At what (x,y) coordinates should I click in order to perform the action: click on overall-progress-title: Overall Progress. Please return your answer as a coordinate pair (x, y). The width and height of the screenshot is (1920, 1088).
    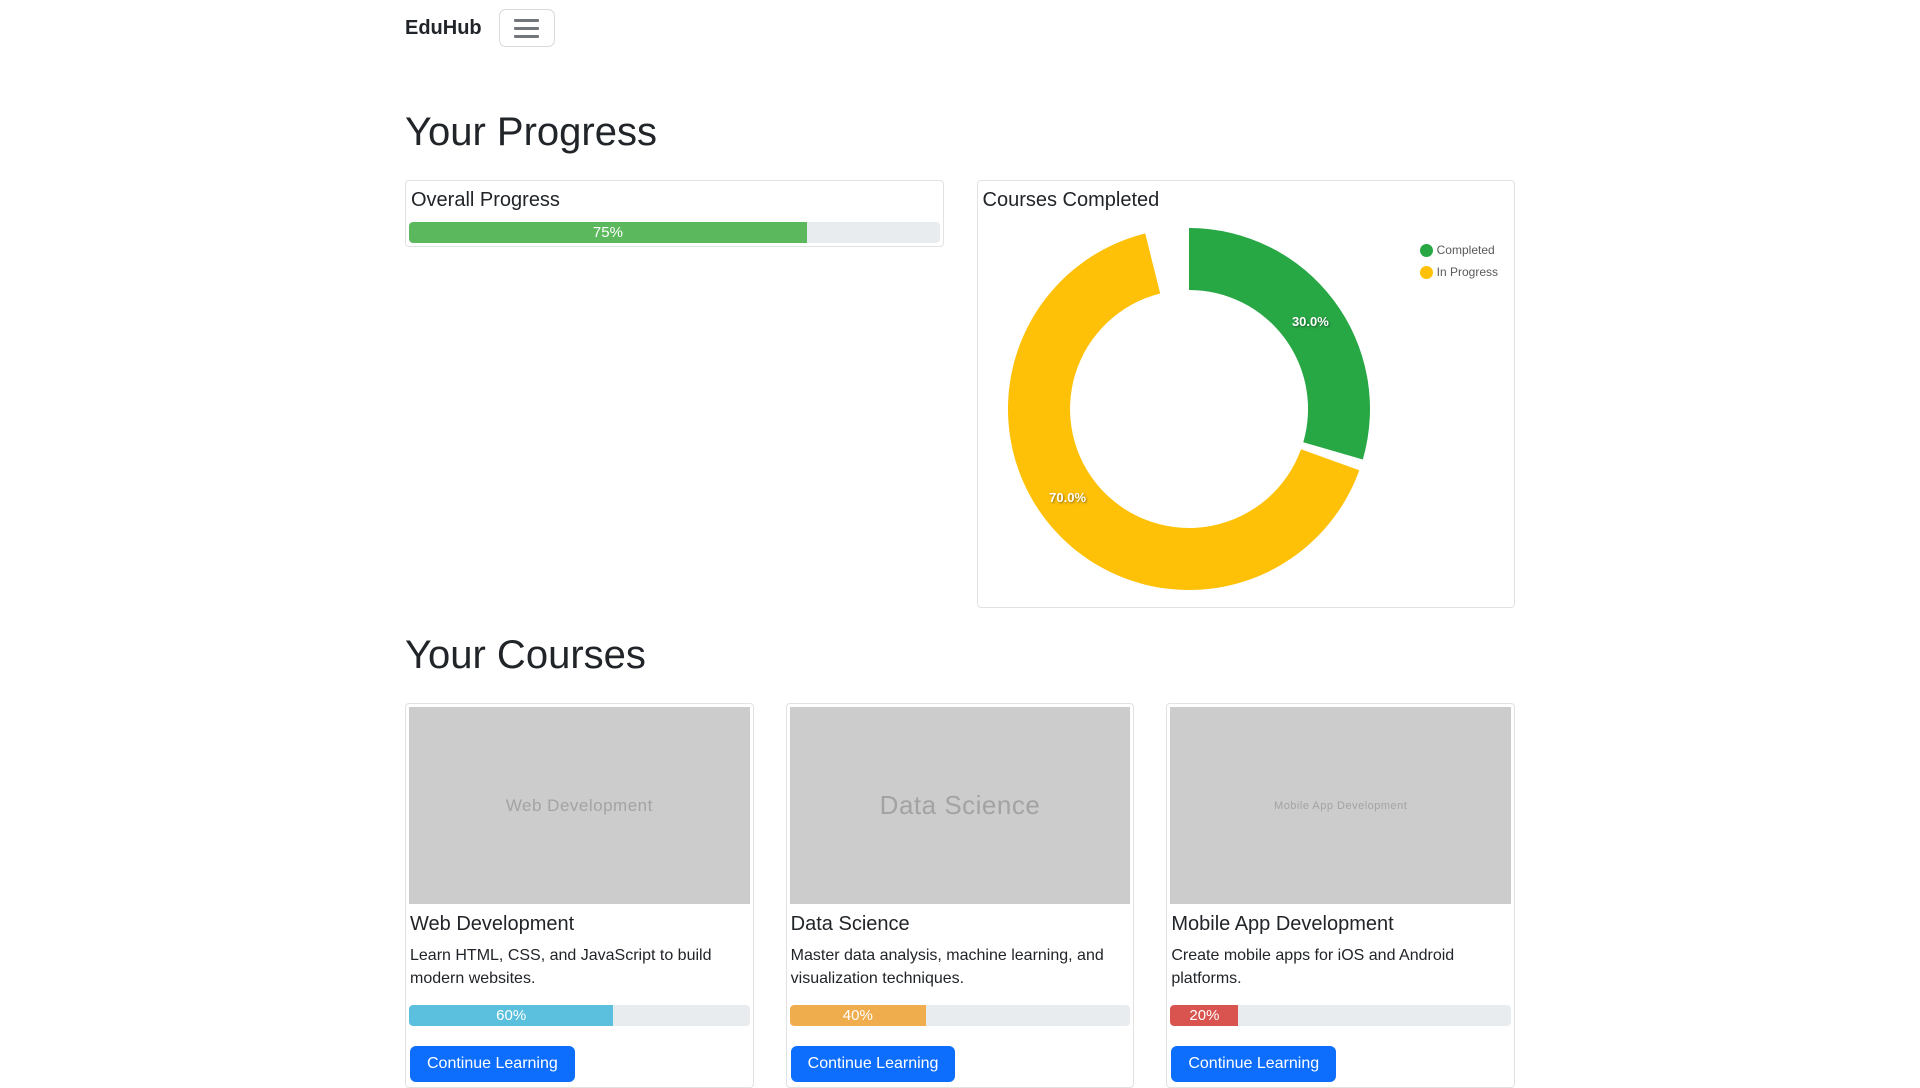
    Looking at the image, I should click on (485, 200).